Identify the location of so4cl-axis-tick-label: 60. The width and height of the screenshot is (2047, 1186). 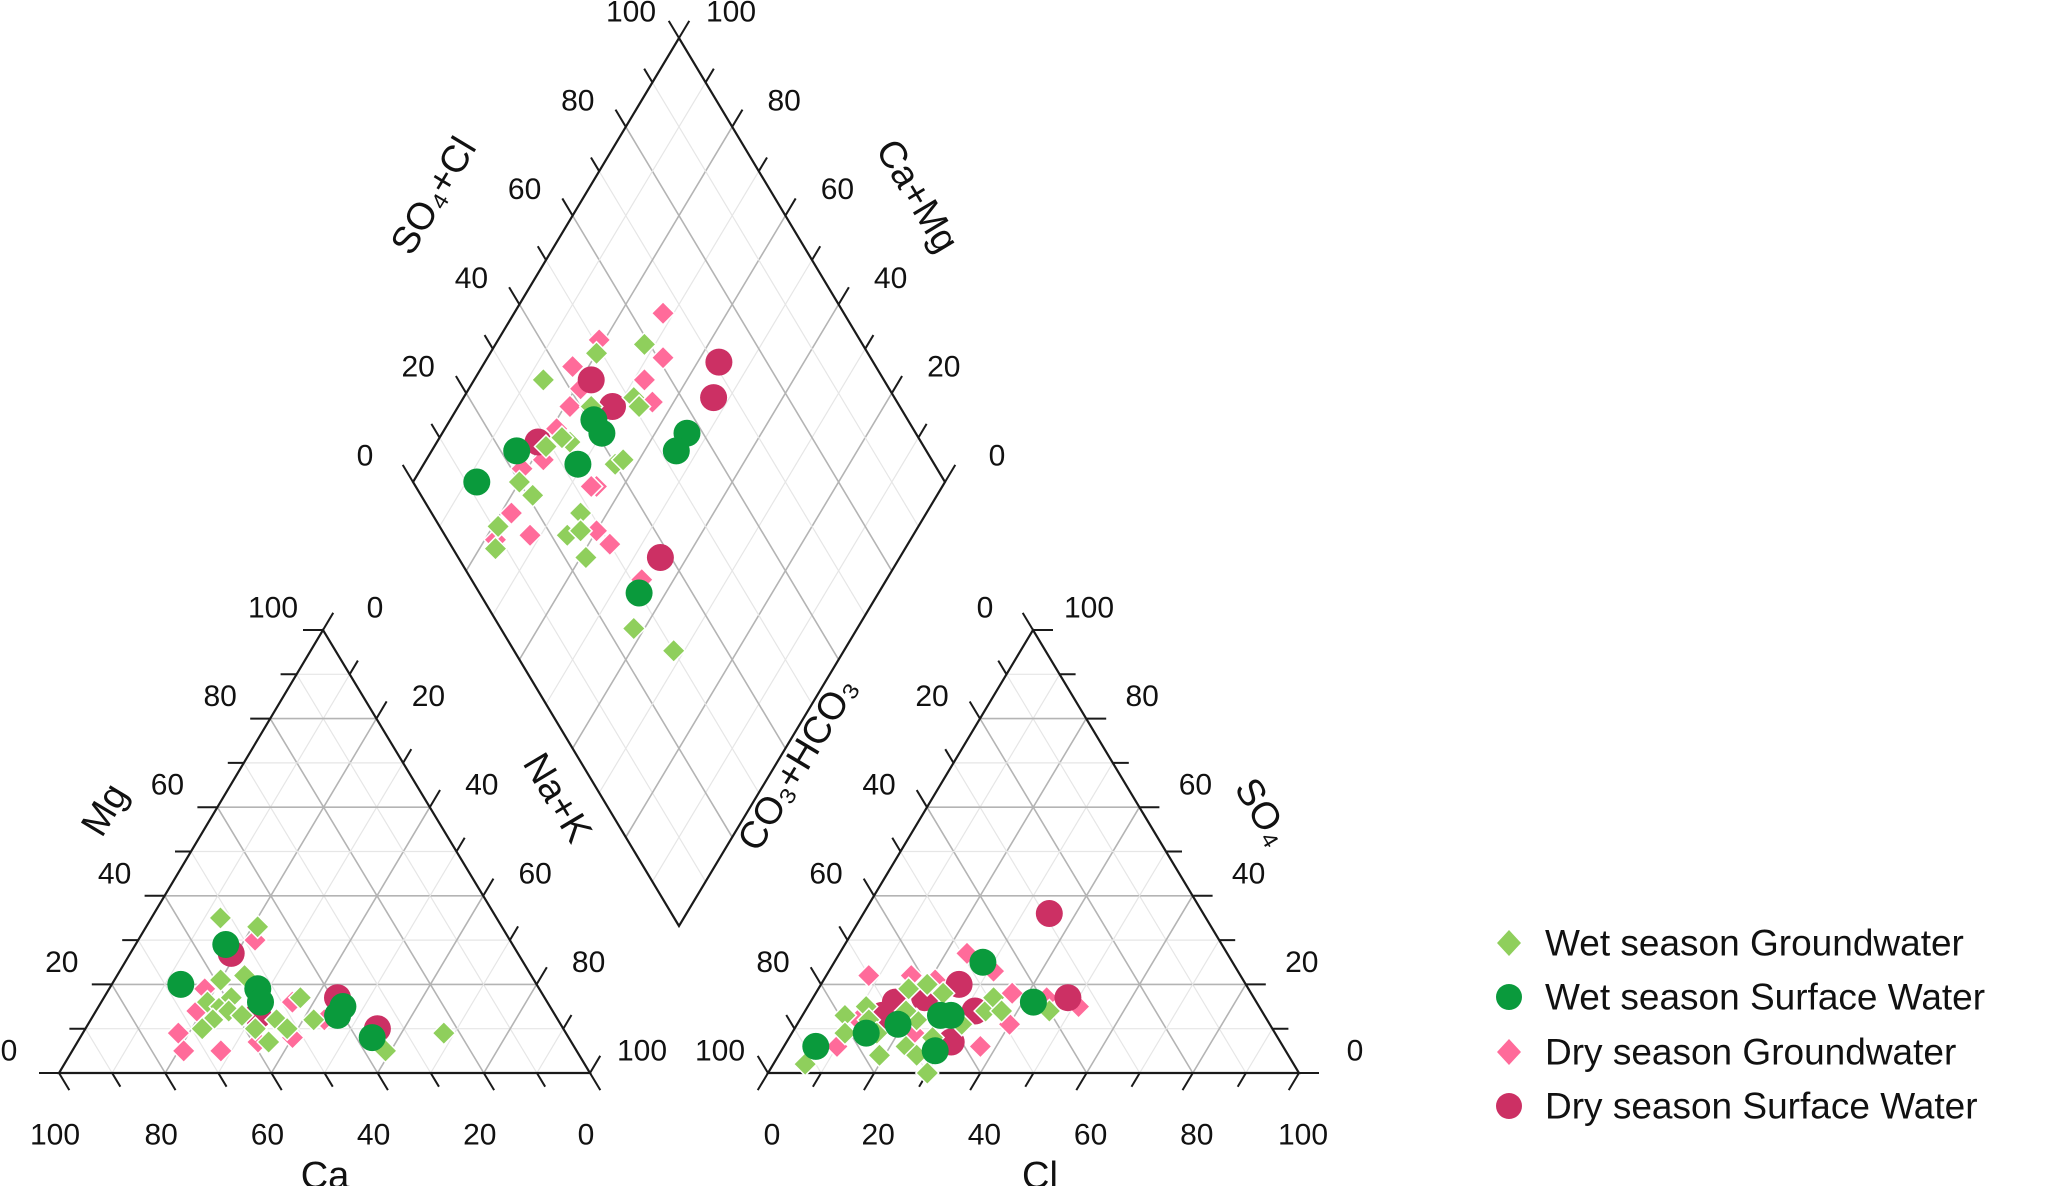
(524, 189).